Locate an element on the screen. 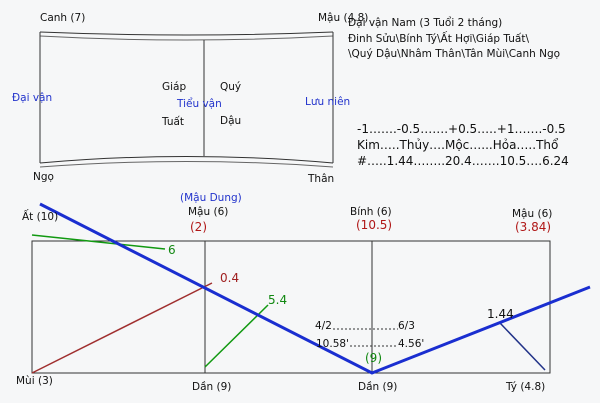 The image size is (600, 403). cell: Tuất is located at coordinates (172, 122).